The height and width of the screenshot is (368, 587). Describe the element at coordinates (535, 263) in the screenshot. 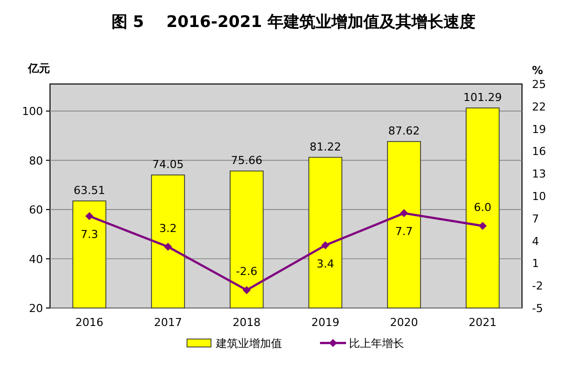

I see `y2-tick-label: 1` at that location.